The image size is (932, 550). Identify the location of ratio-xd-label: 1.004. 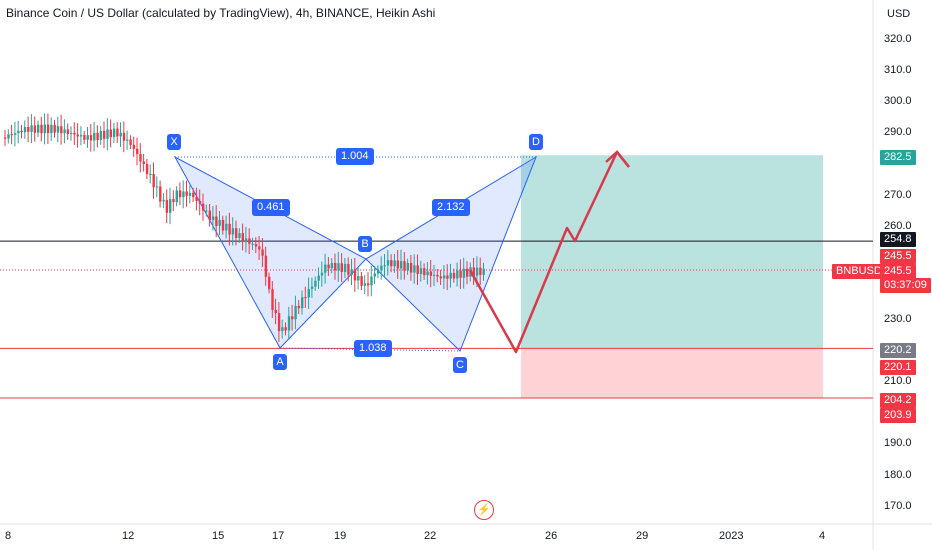
(355, 156).